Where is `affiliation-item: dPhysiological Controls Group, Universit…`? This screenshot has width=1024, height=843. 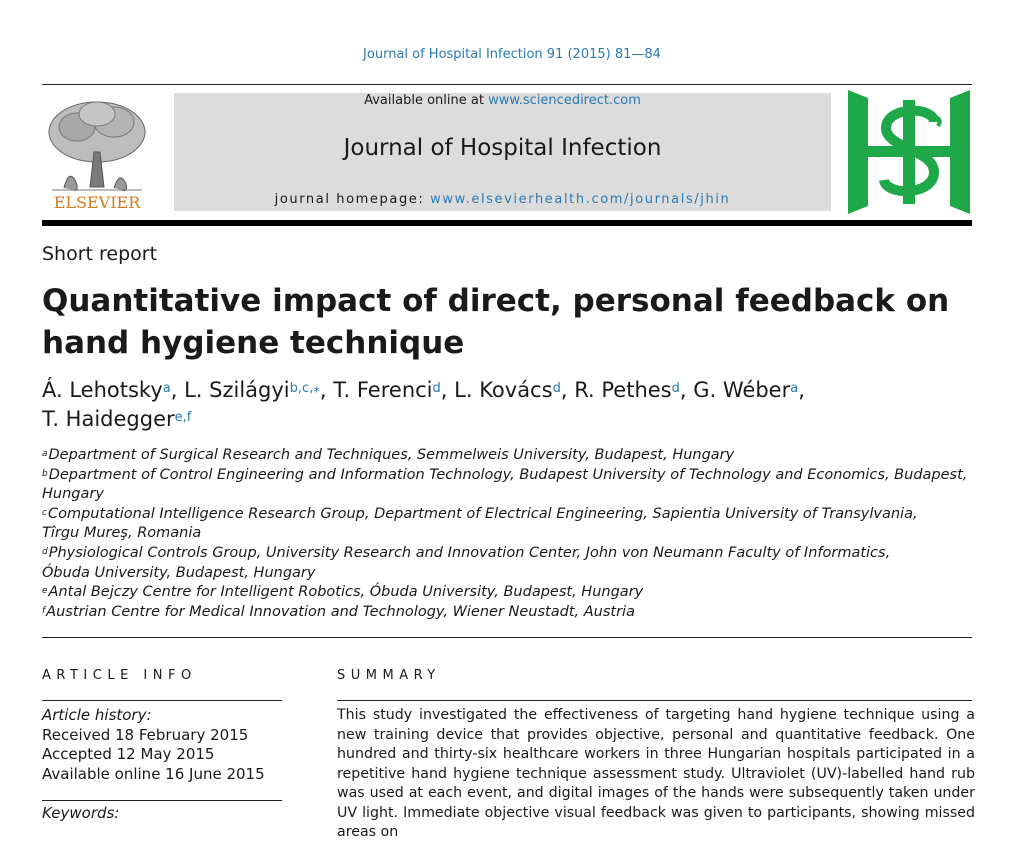
affiliation-item: dPhysiological Controls Group, Universit… is located at coordinates (466, 562).